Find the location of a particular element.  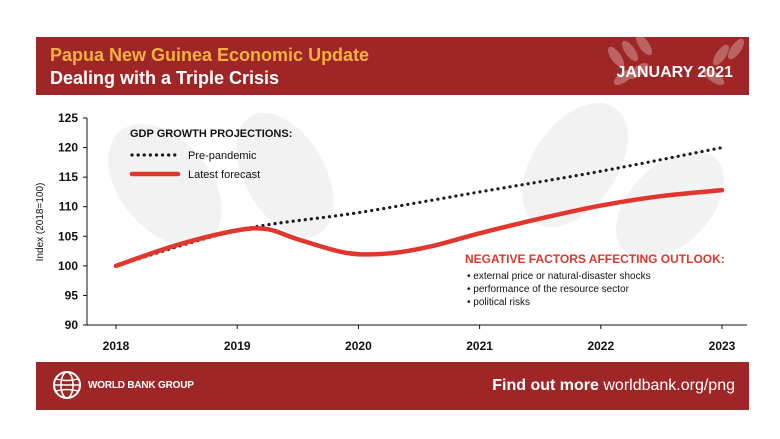

report-subtitle: Dealing with a Triple Crisis is located at coordinates (165, 78).